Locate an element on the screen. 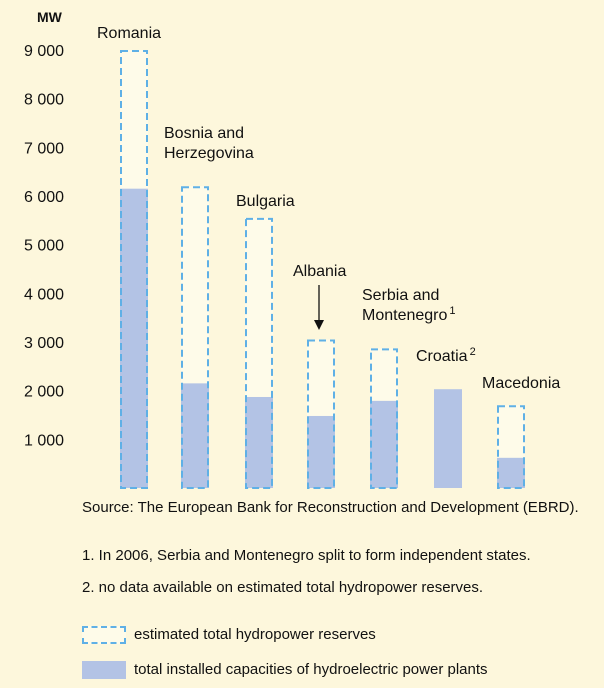 This screenshot has height=688, width=604. y-tick-label: 7 000 is located at coordinates (44, 148).